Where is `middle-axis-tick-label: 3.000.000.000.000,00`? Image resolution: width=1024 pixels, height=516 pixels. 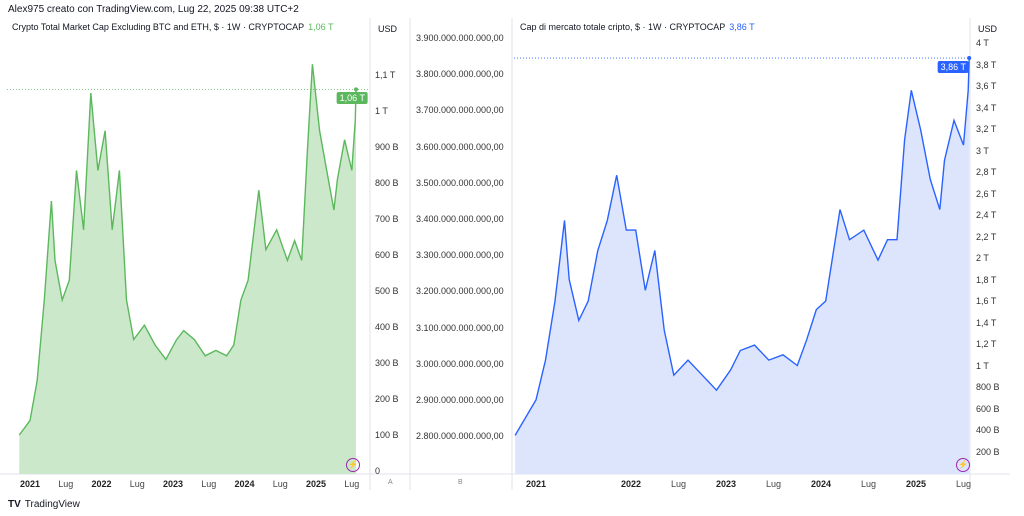 middle-axis-tick-label: 3.000.000.000.000,00 is located at coordinates (460, 363).